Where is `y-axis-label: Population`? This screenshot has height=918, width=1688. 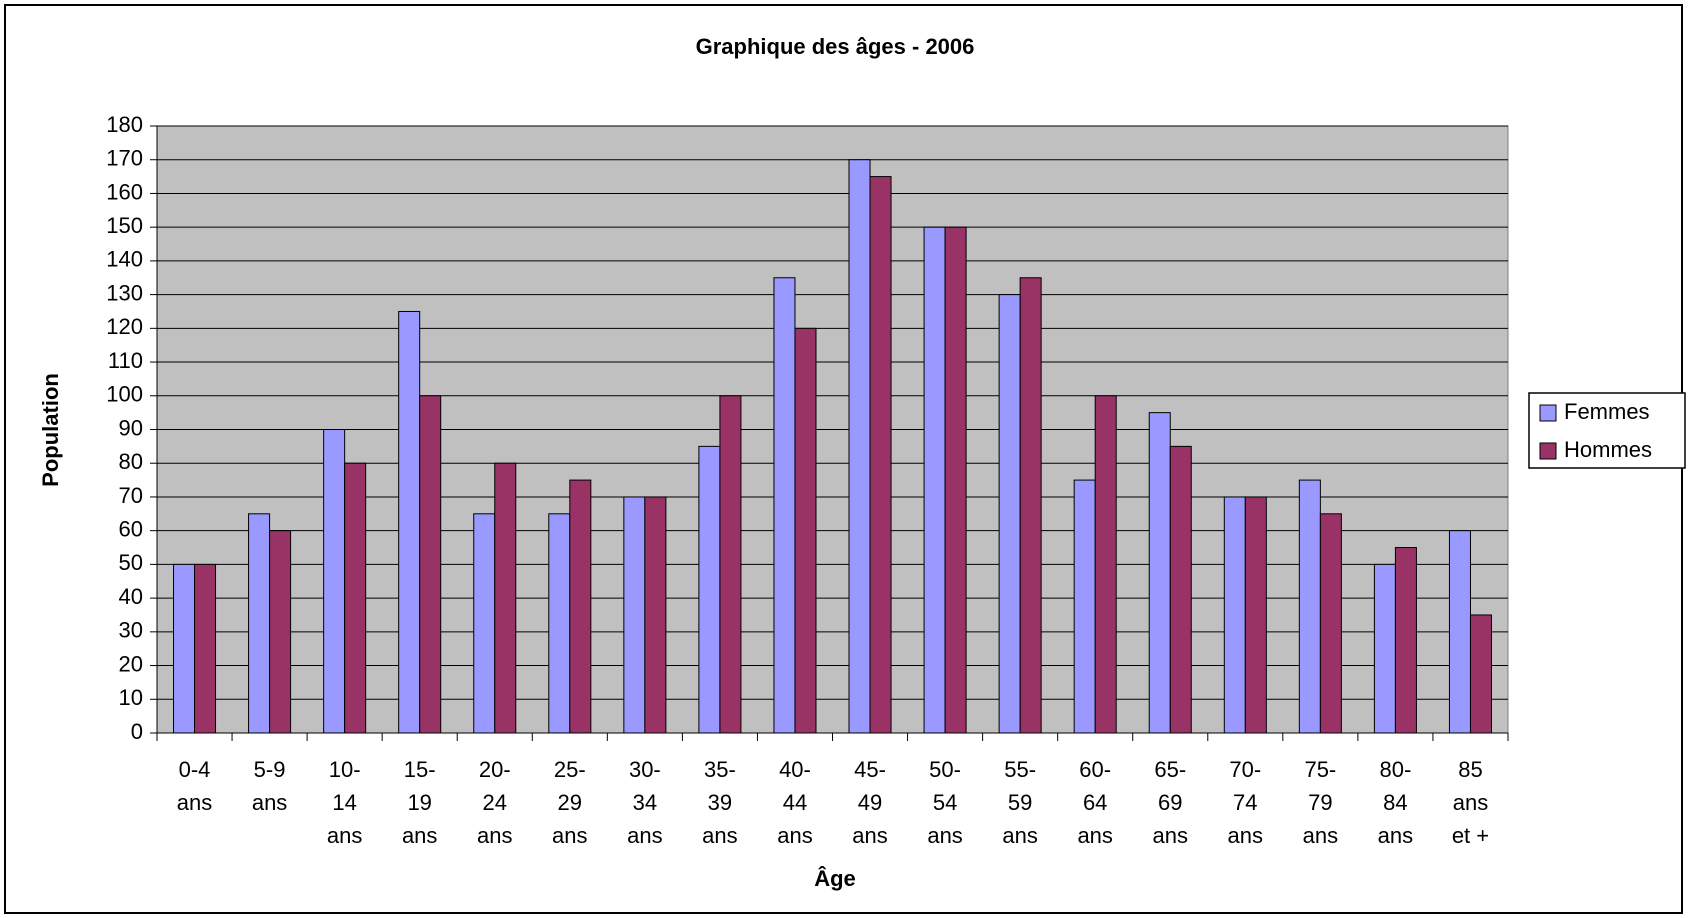 y-axis-label: Population is located at coordinates (50, 430).